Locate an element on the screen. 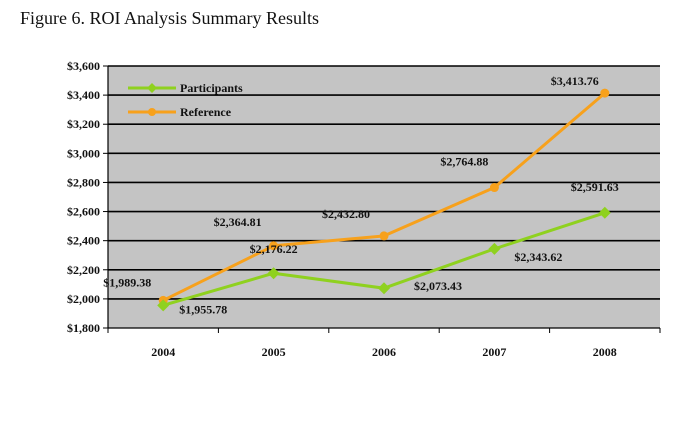 Image resolution: width=680 pixels, height=421 pixels. y-tick-label: $2,000 is located at coordinates (83, 299).